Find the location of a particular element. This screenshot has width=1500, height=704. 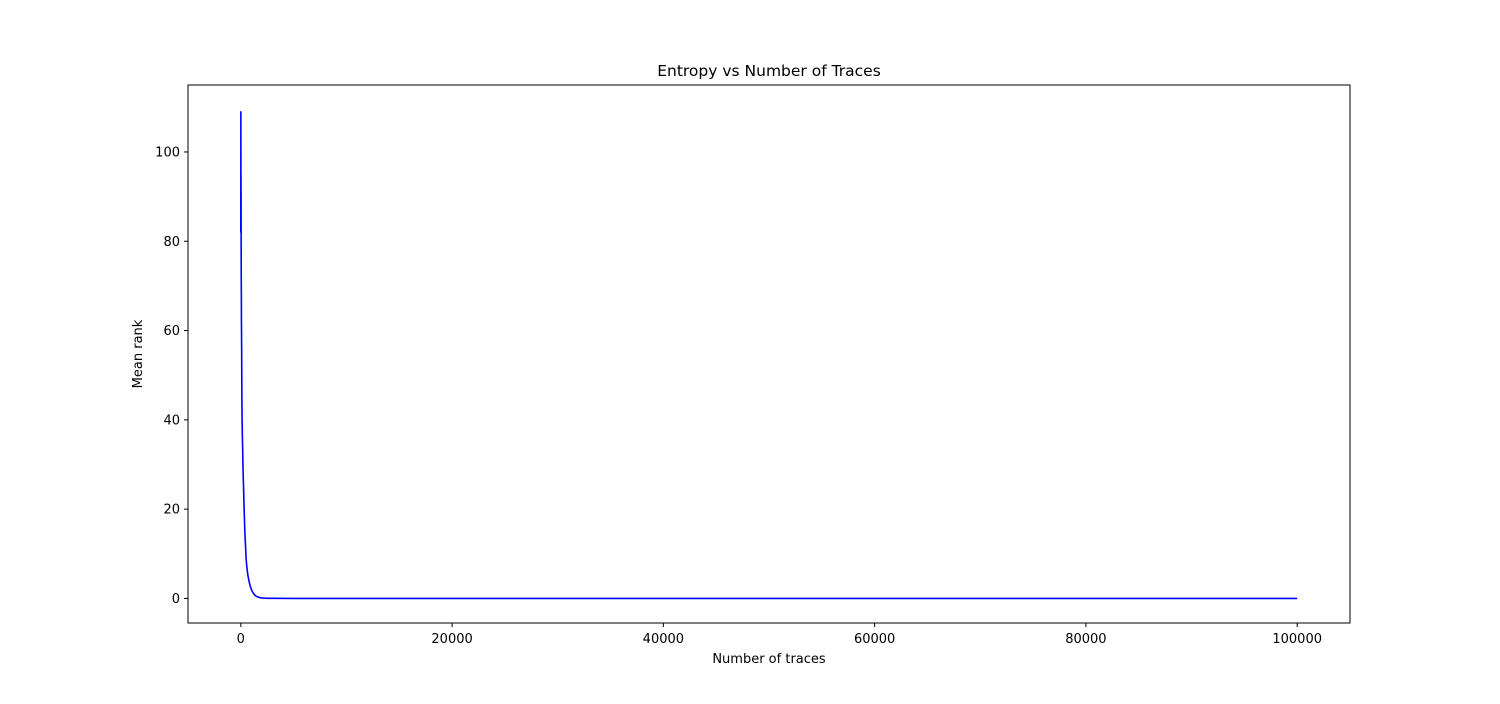

x-tick-label: 20000 is located at coordinates (451, 639).